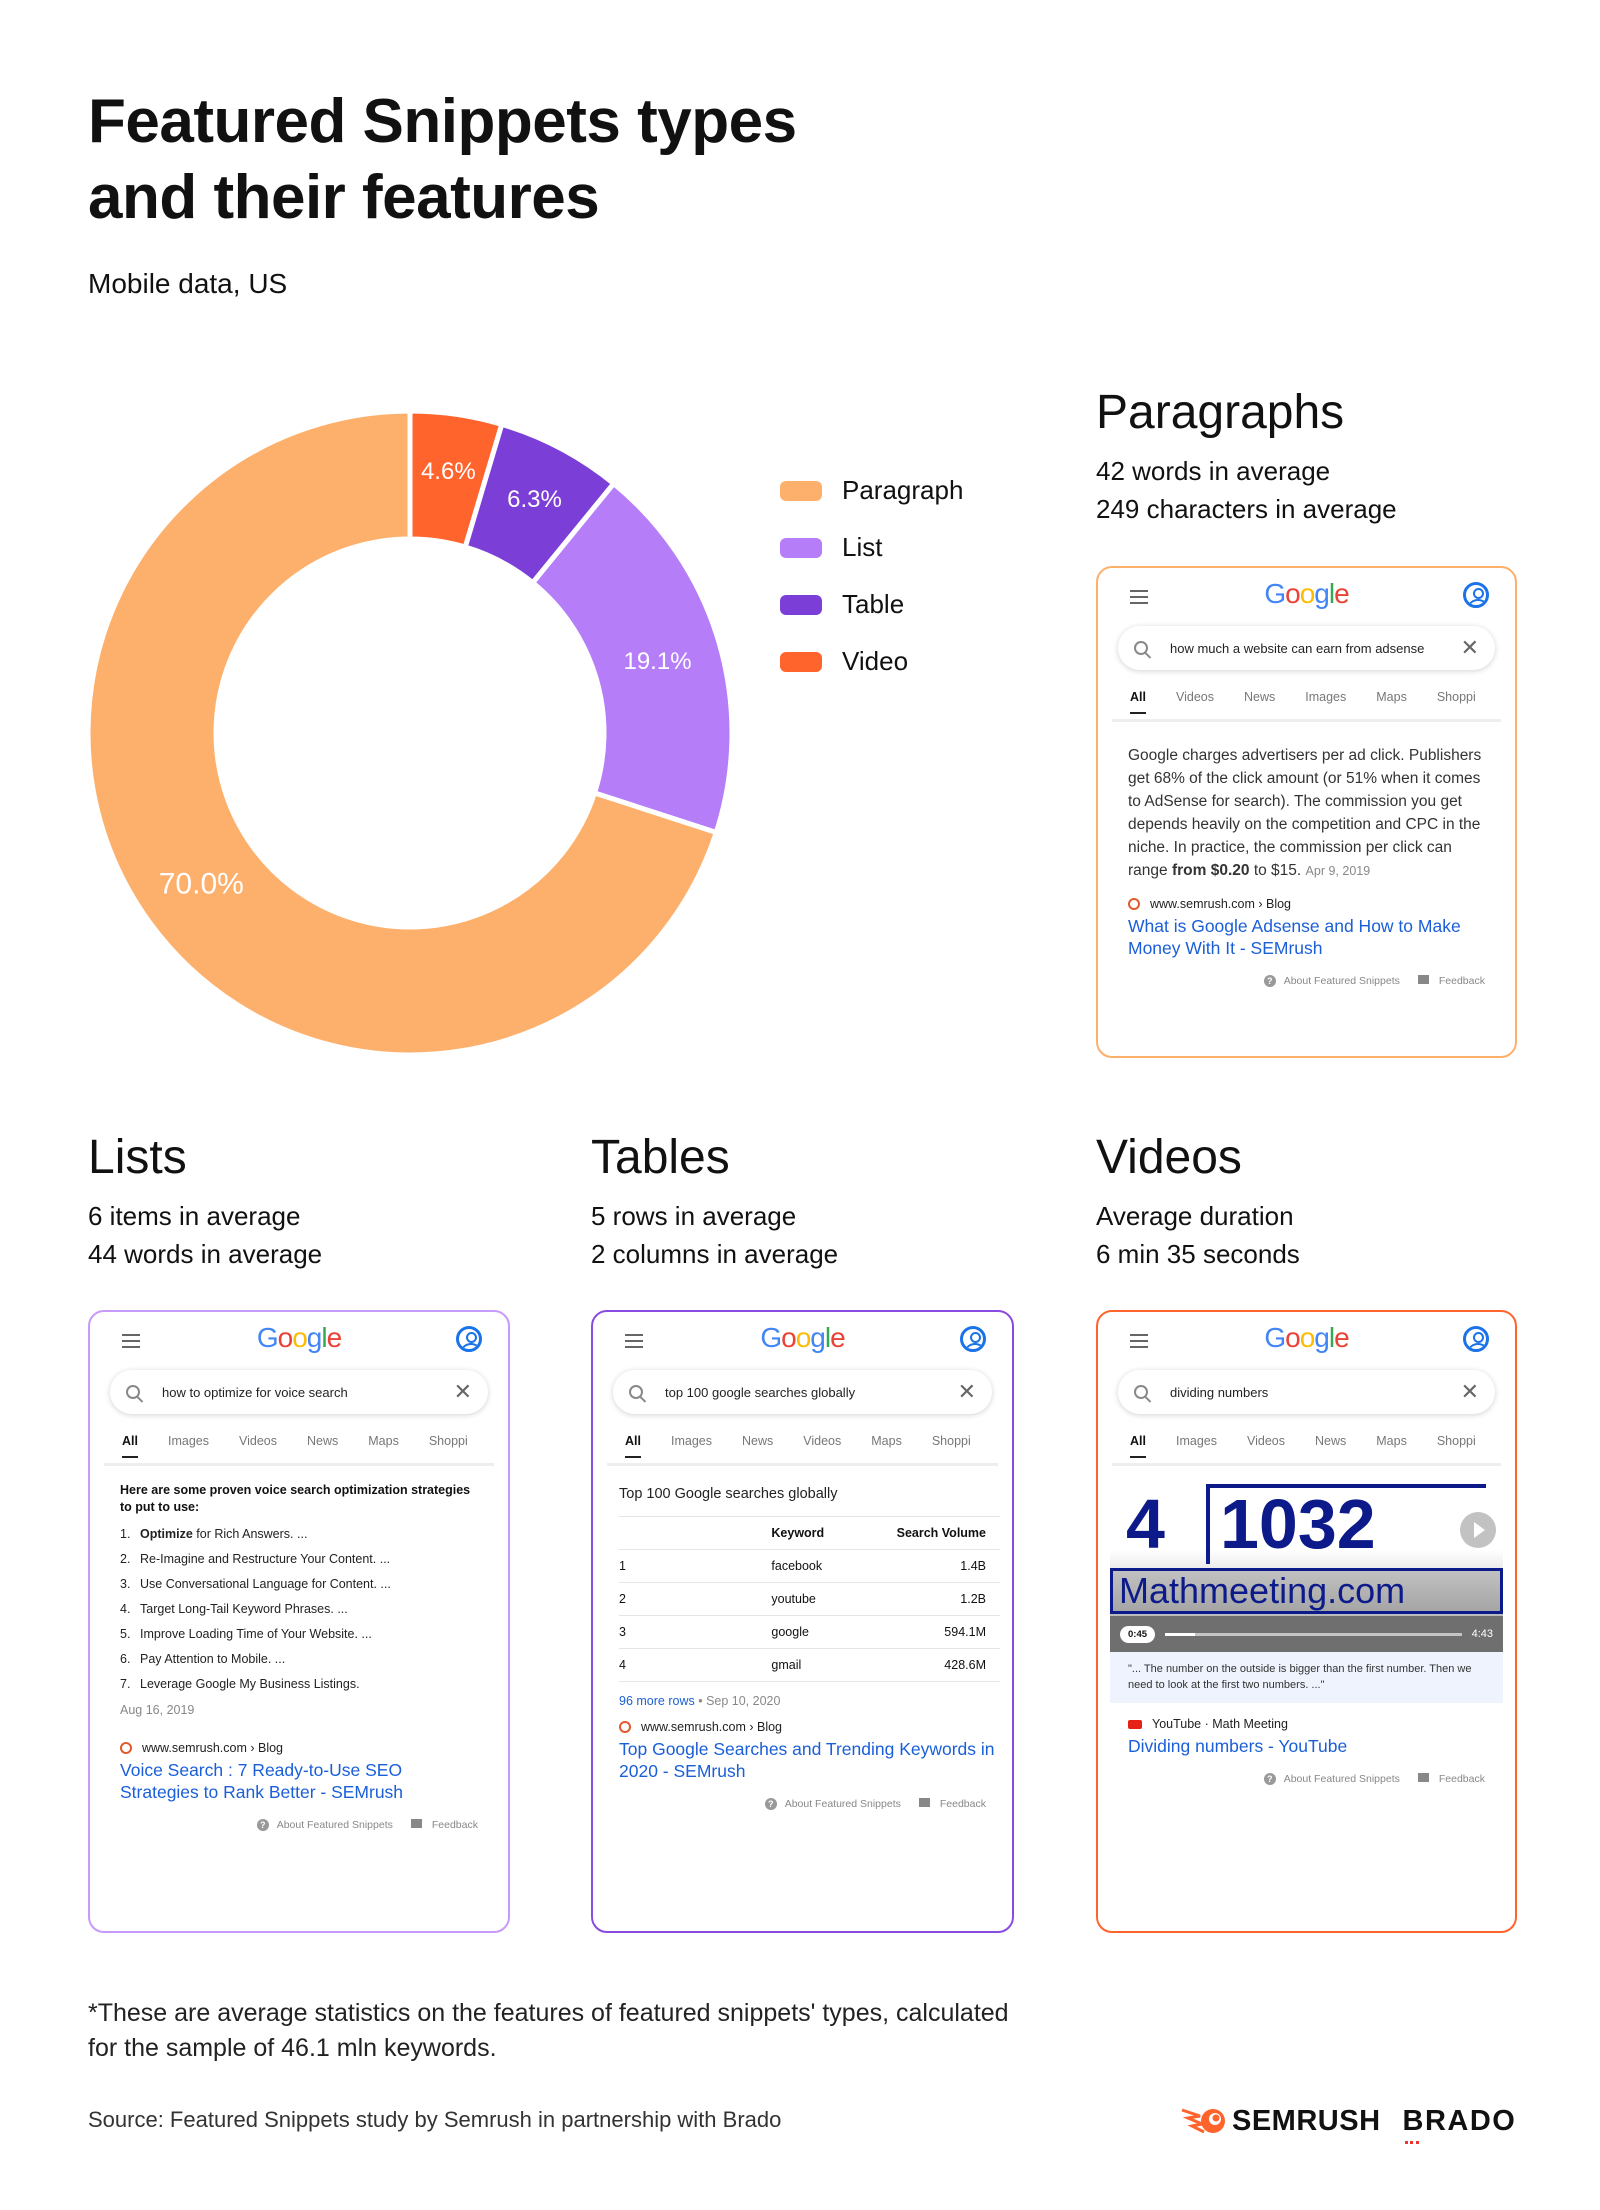  What do you see at coordinates (1460, 2124) in the screenshot?
I see `brado-logo: BRADO` at bounding box center [1460, 2124].